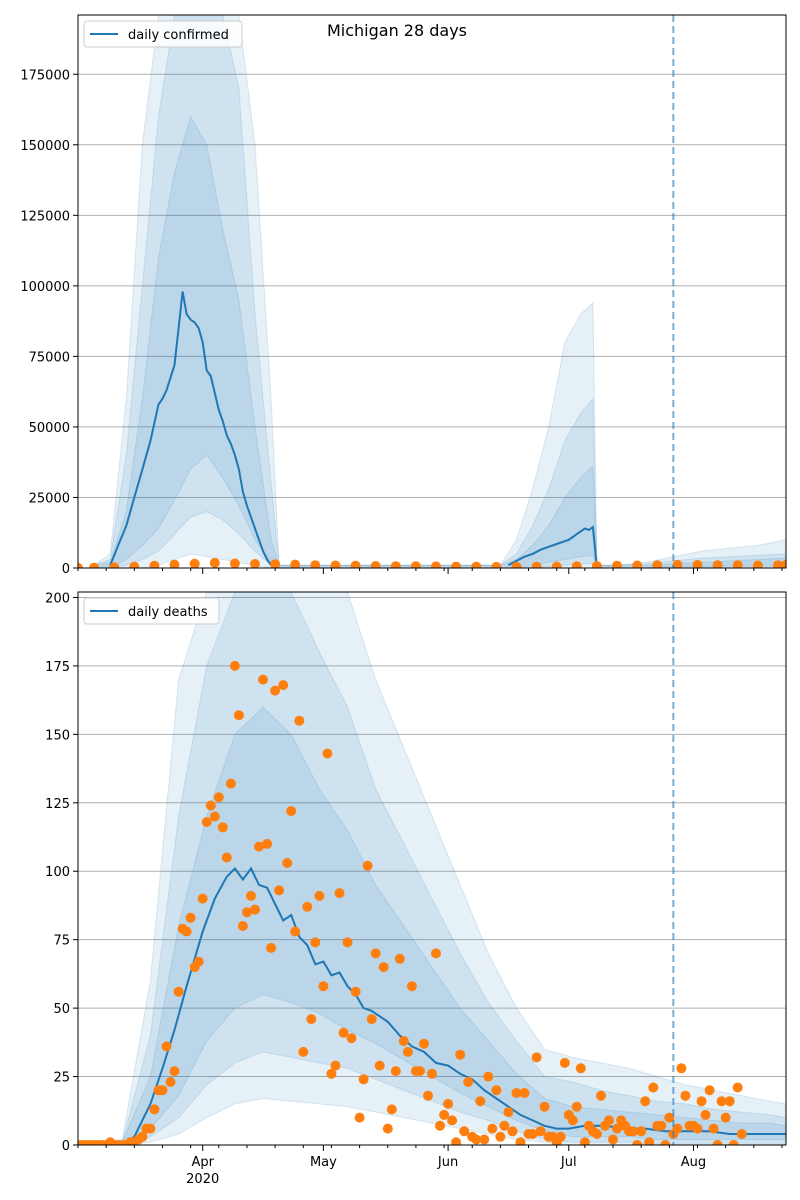  What do you see at coordinates (552, 546) in the screenshot?
I see `model-line` at bounding box center [552, 546].